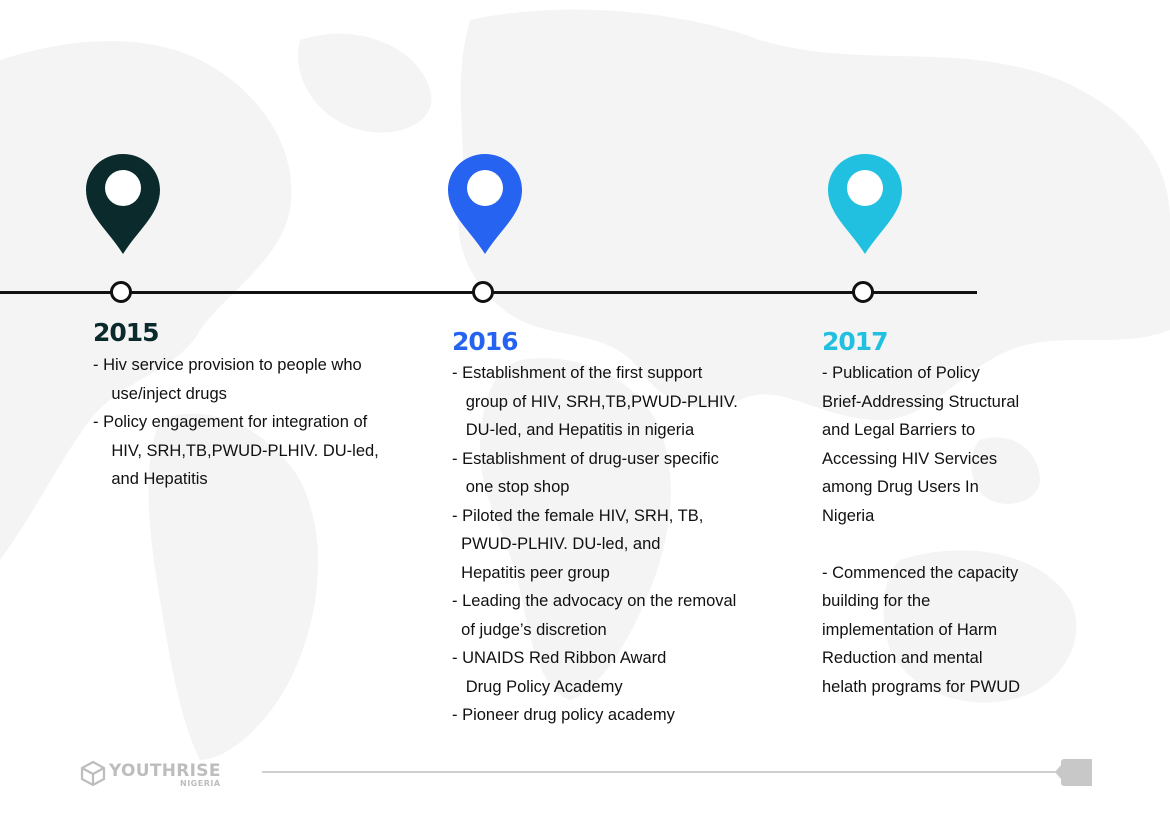 This screenshot has height=827, width=1170. I want to click on timeline-node-2017, so click(863, 292).